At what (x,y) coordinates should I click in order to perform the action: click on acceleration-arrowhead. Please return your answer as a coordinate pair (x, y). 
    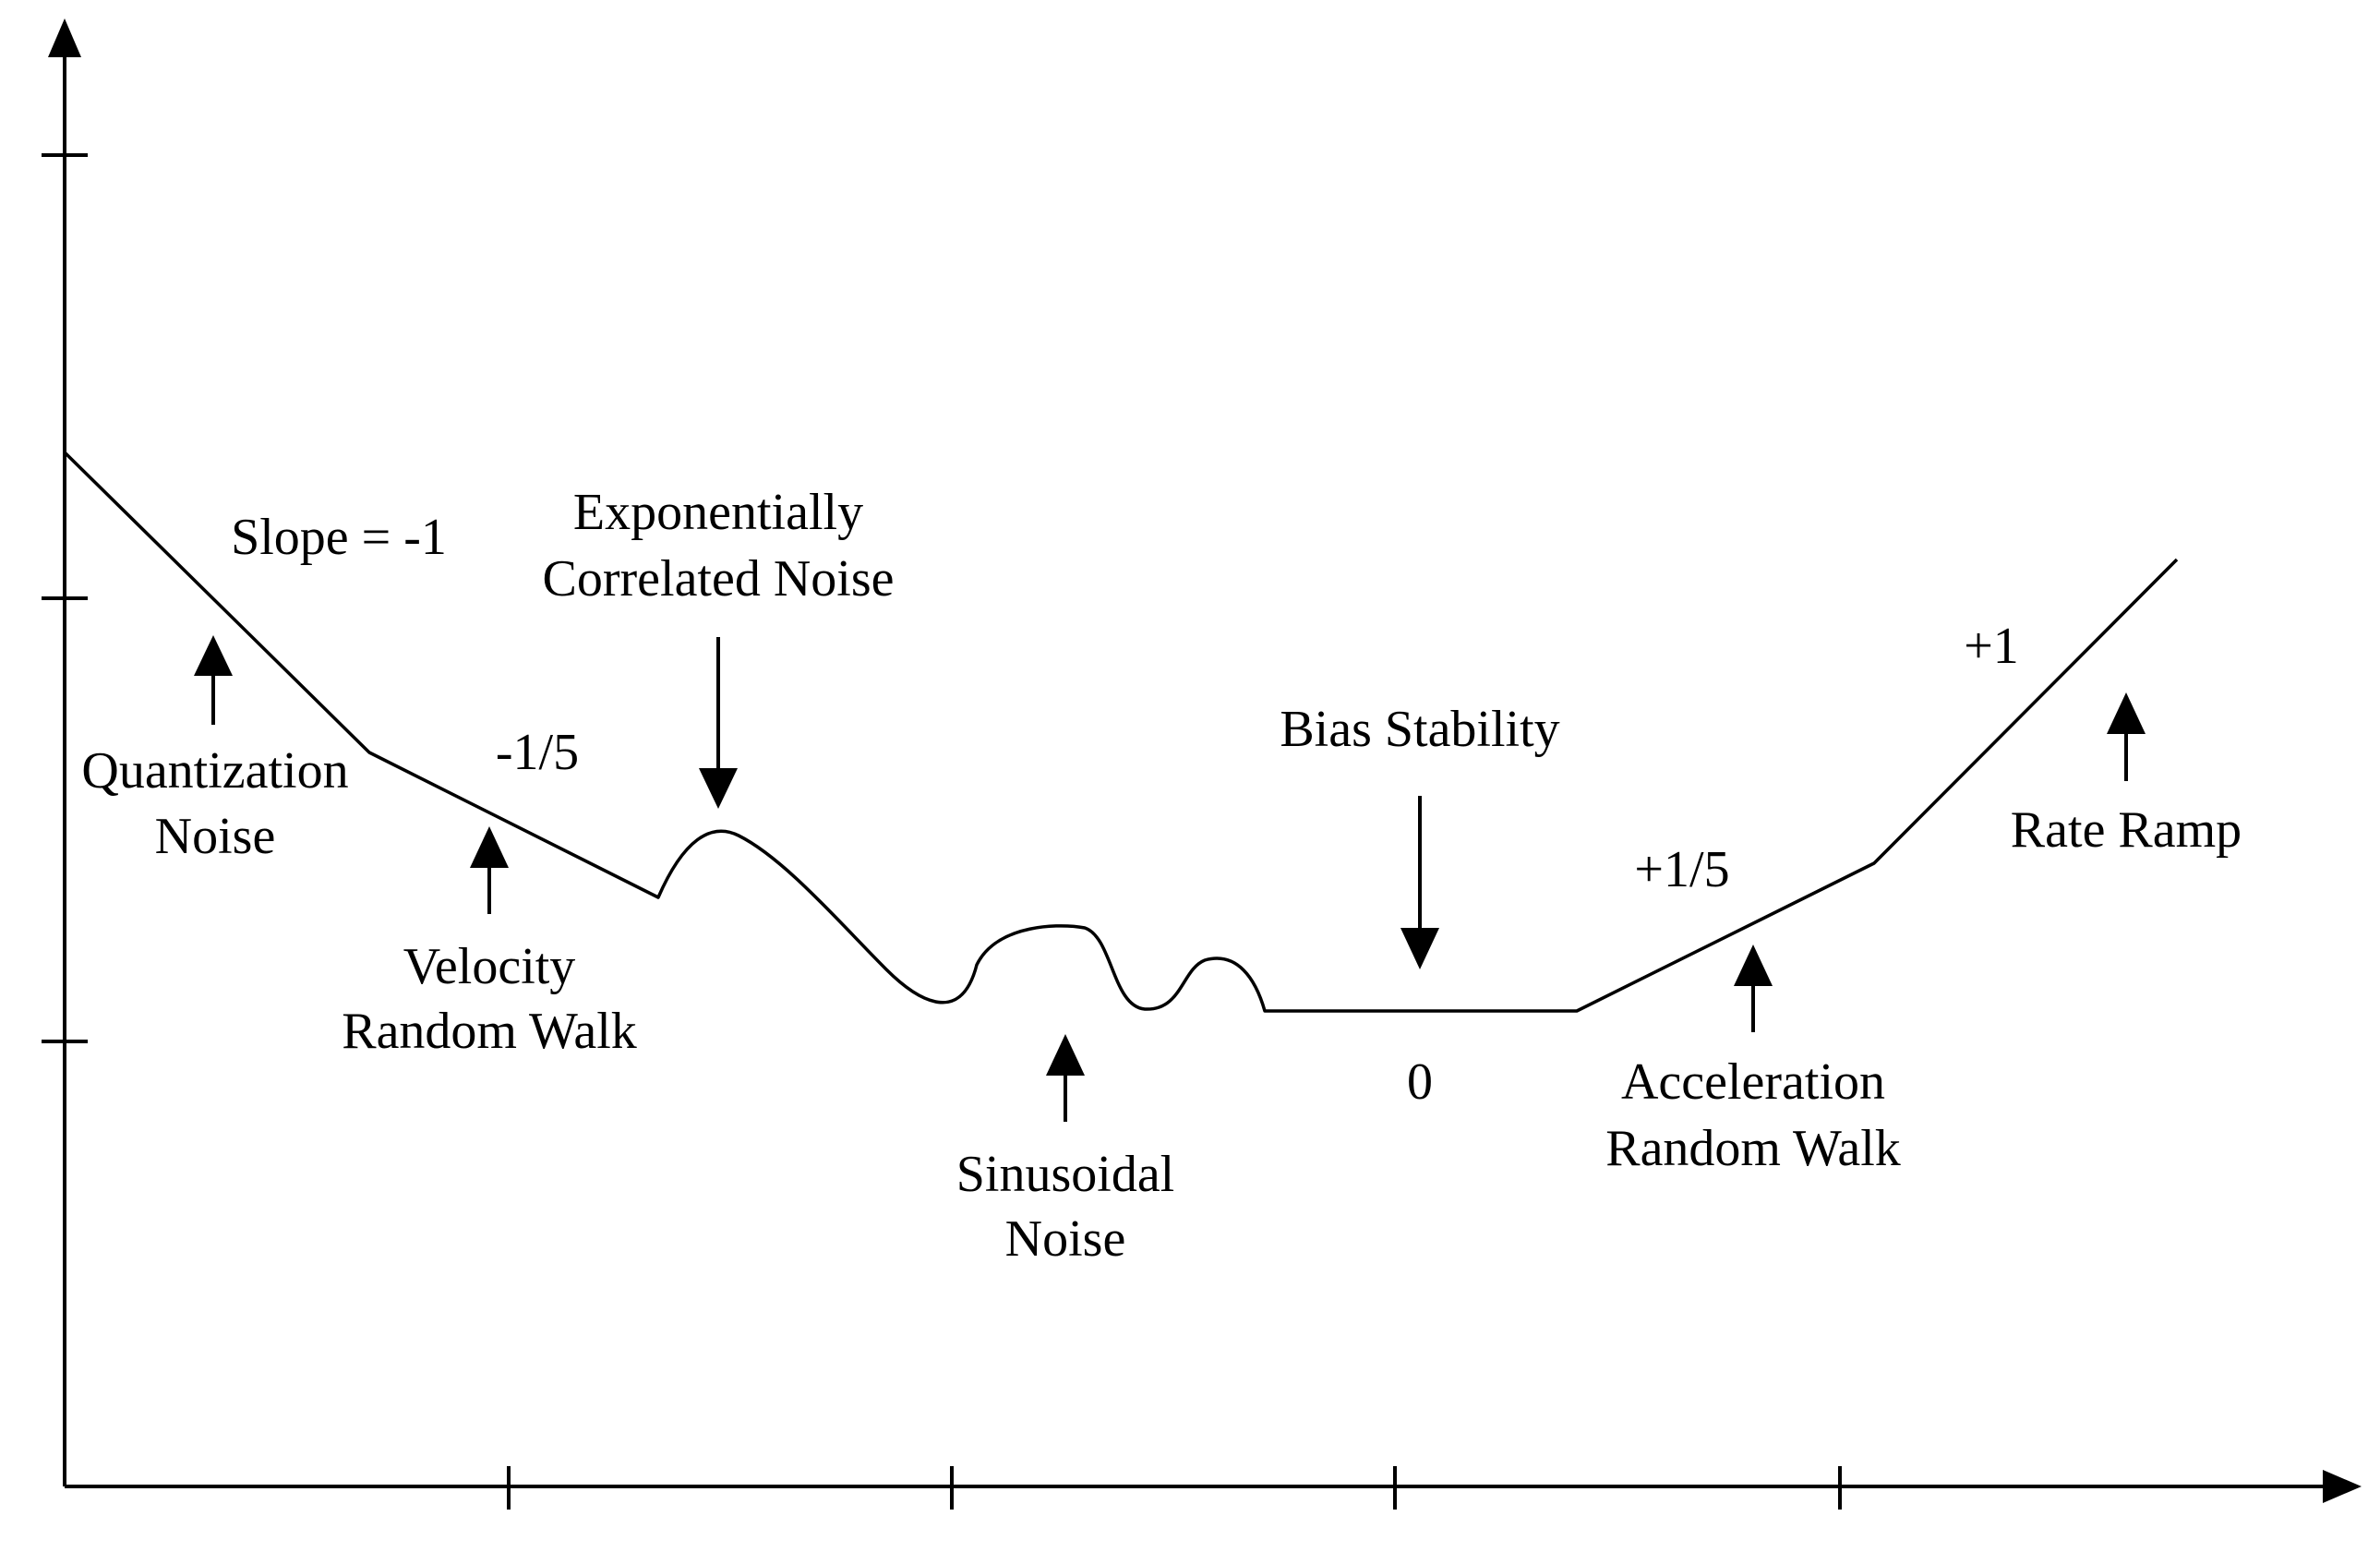
    Looking at the image, I should click on (1753, 965).